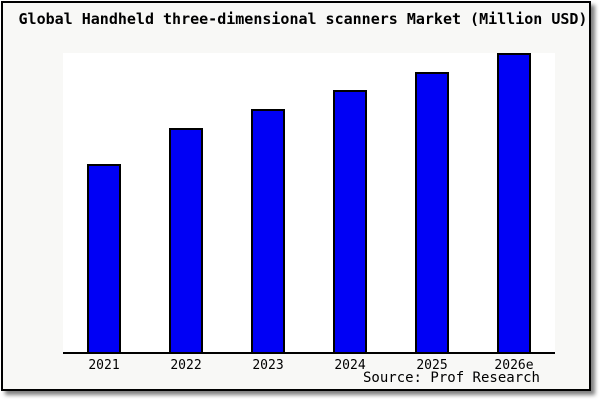  Describe the element at coordinates (451, 378) in the screenshot. I see `source-credit: Source: Prof Research` at that location.